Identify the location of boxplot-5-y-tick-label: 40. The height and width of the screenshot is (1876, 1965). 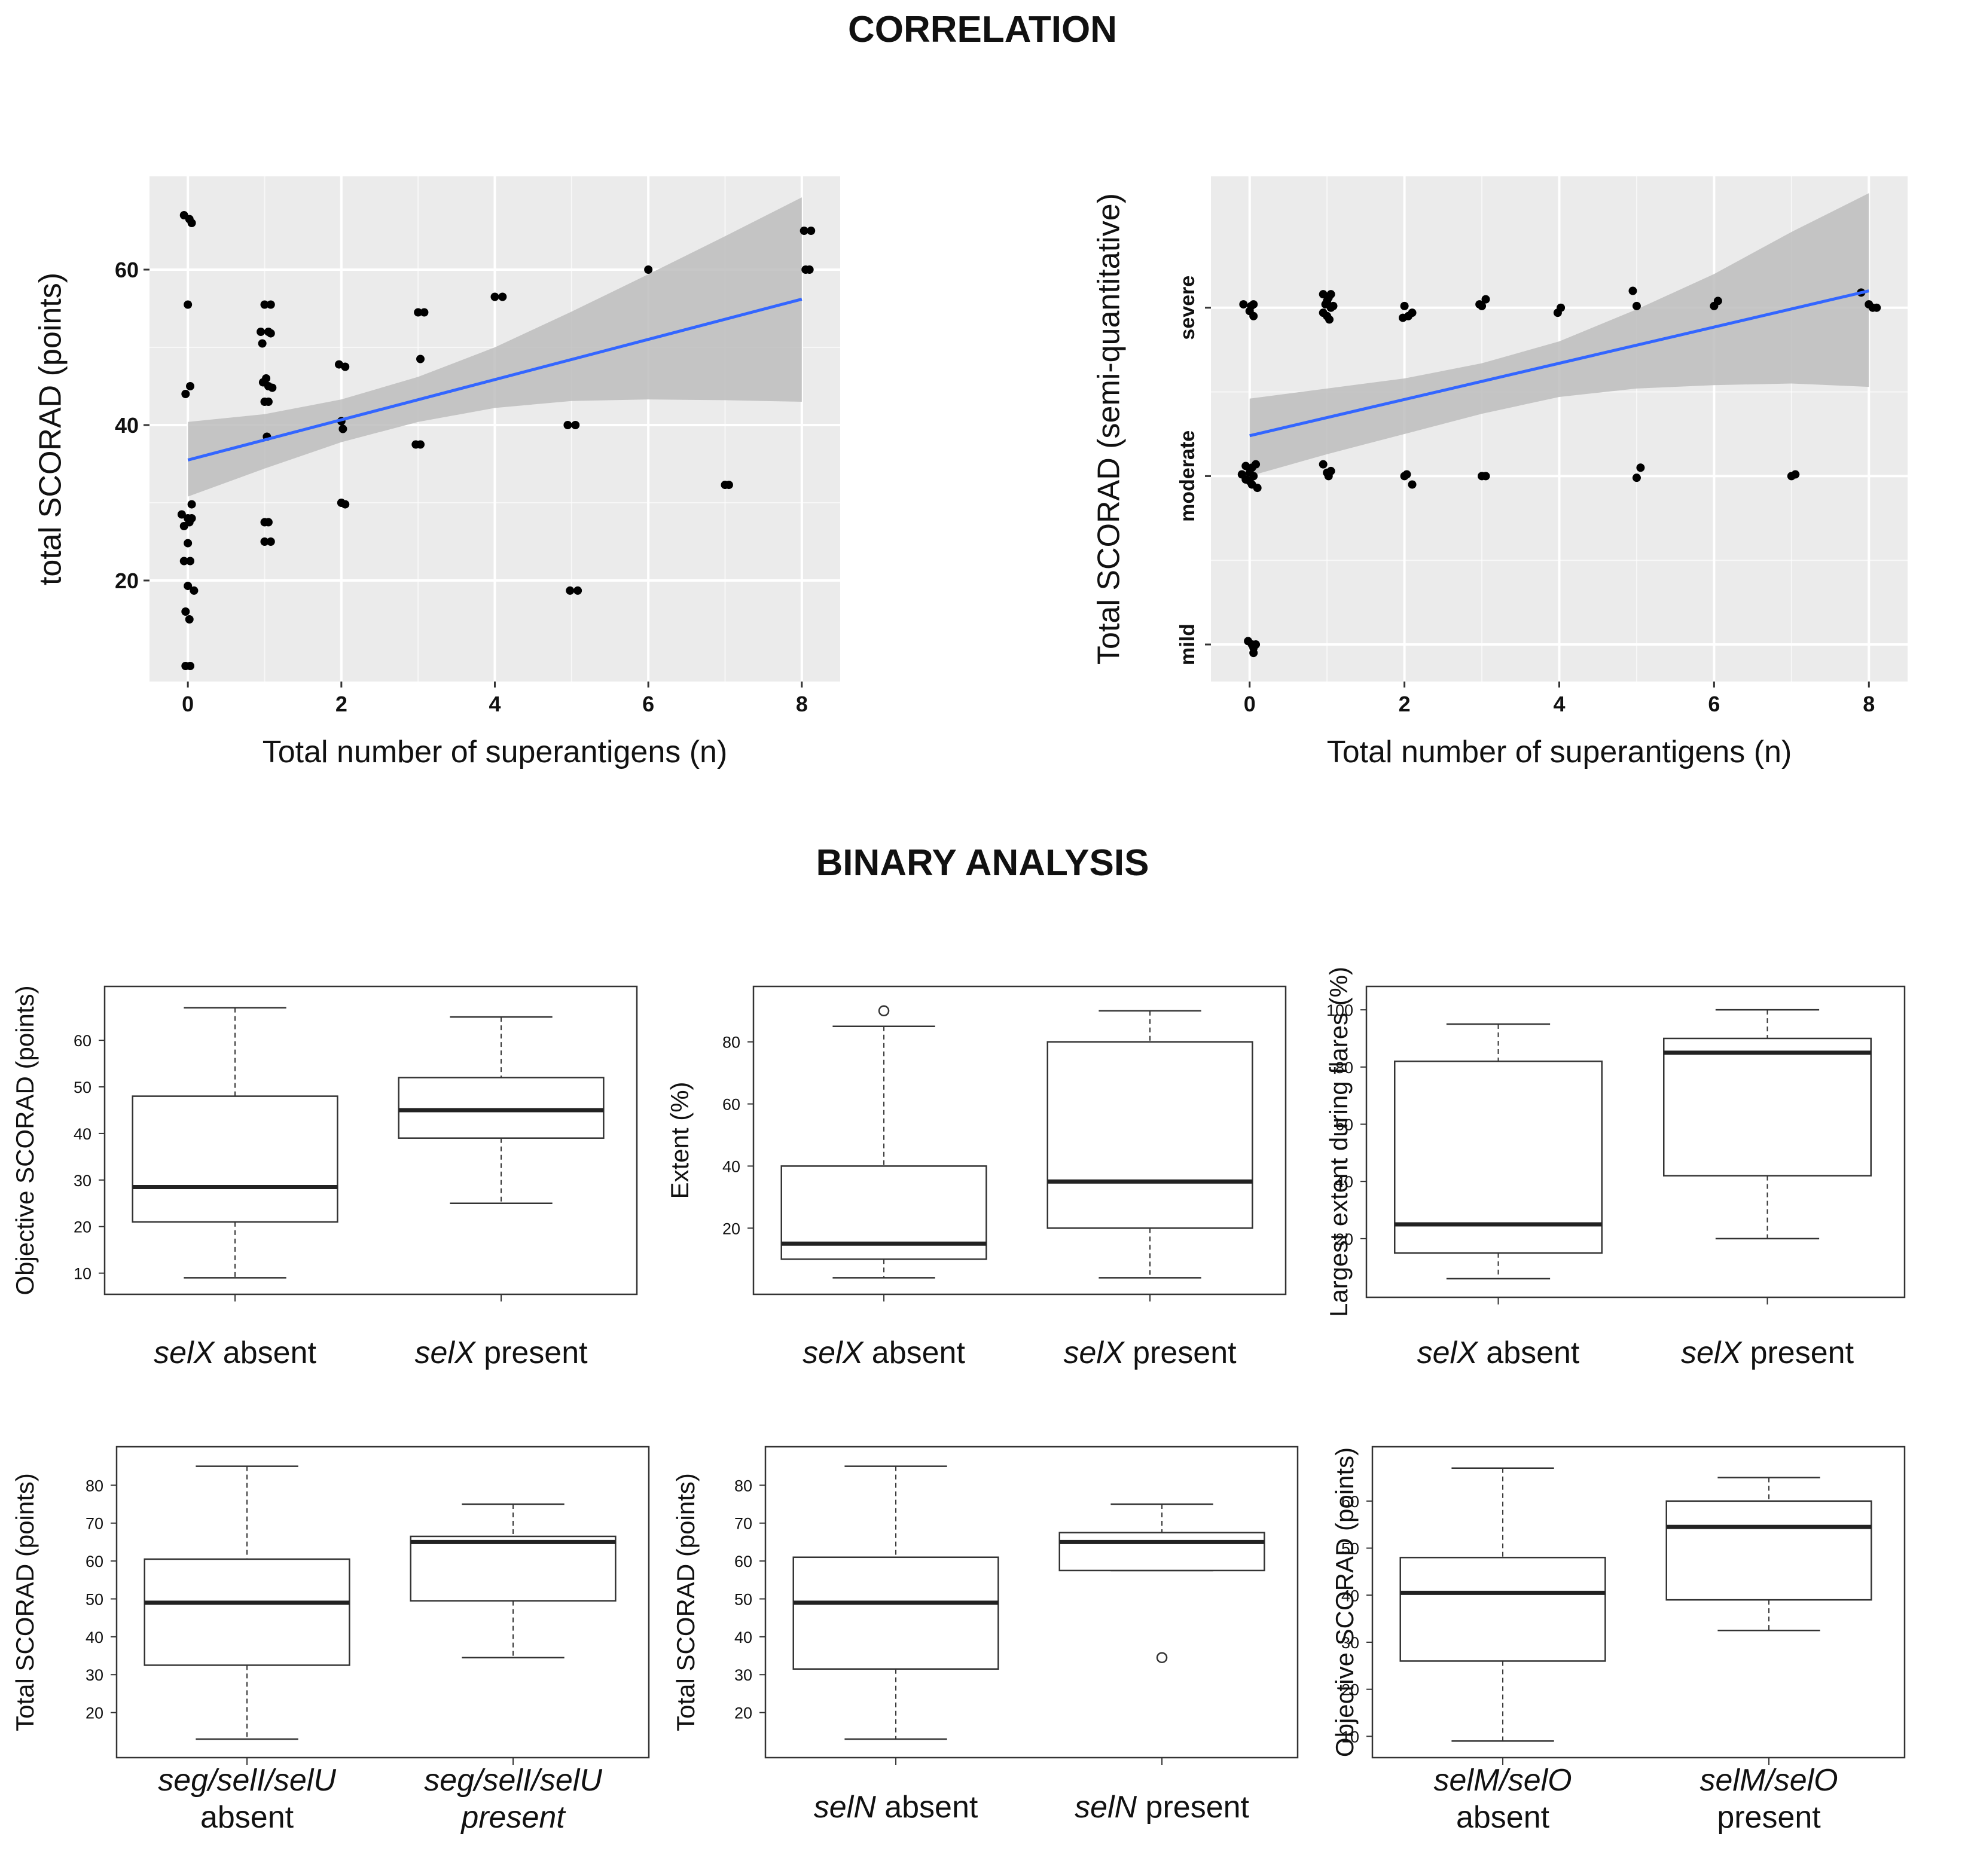
(743, 1637).